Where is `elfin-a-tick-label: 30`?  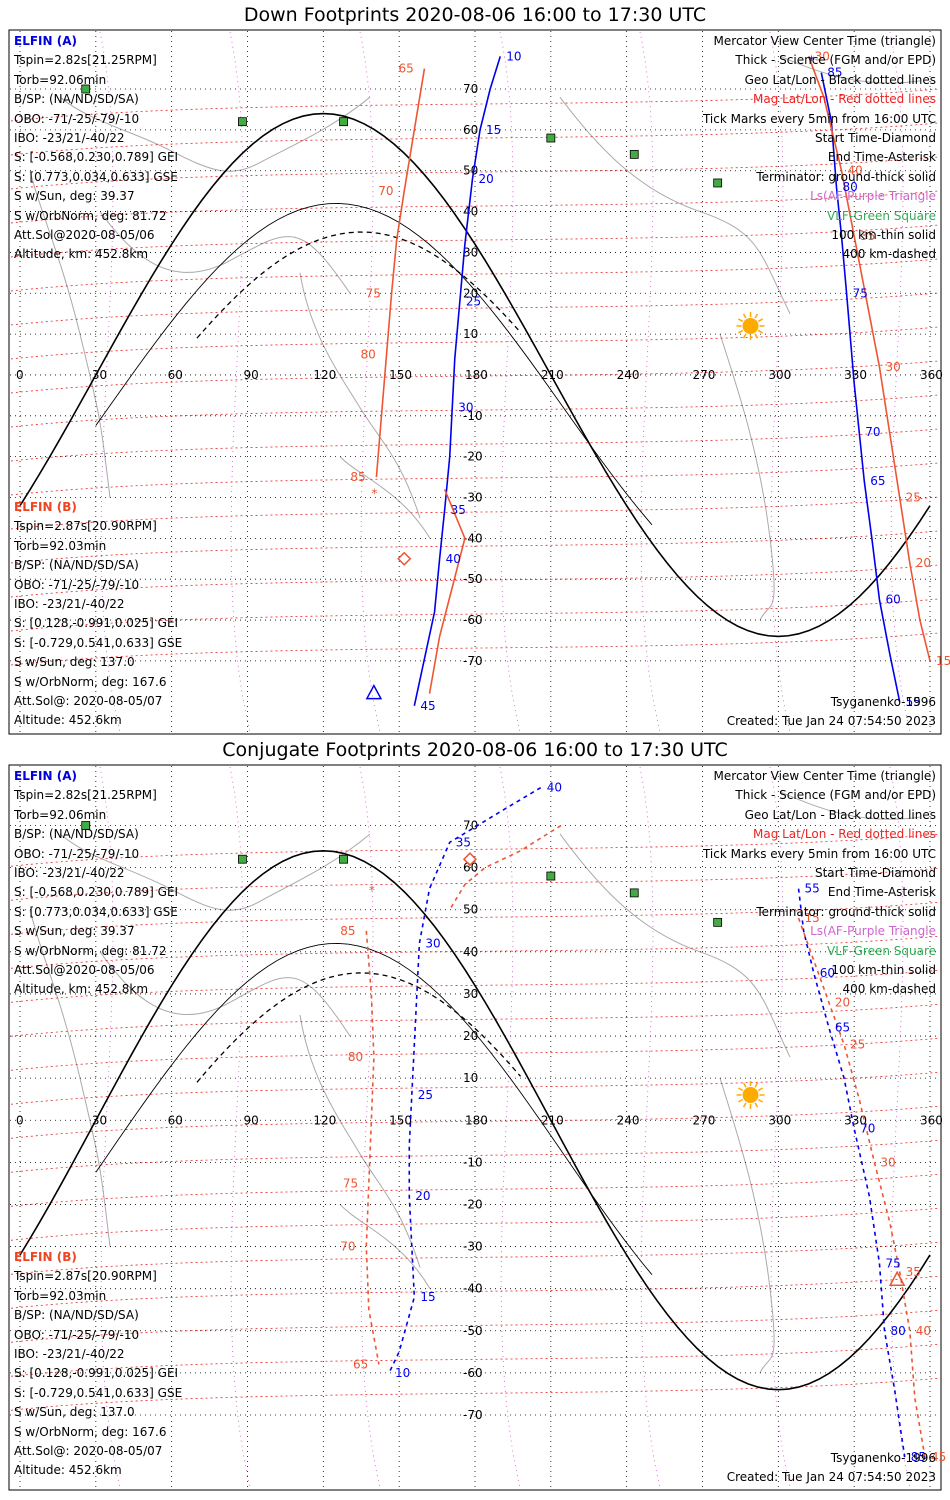 elfin-a-tick-label: 30 is located at coordinates (432, 943).